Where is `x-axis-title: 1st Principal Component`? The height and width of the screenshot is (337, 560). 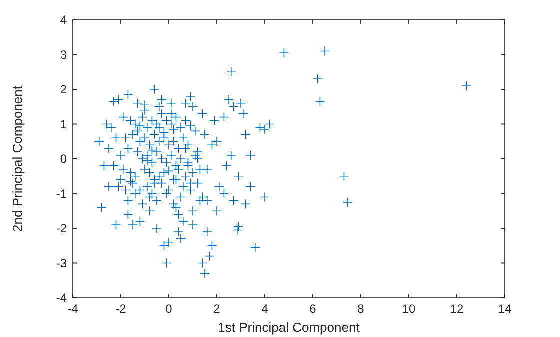 x-axis-title: 1st Principal Component is located at coordinates (289, 327).